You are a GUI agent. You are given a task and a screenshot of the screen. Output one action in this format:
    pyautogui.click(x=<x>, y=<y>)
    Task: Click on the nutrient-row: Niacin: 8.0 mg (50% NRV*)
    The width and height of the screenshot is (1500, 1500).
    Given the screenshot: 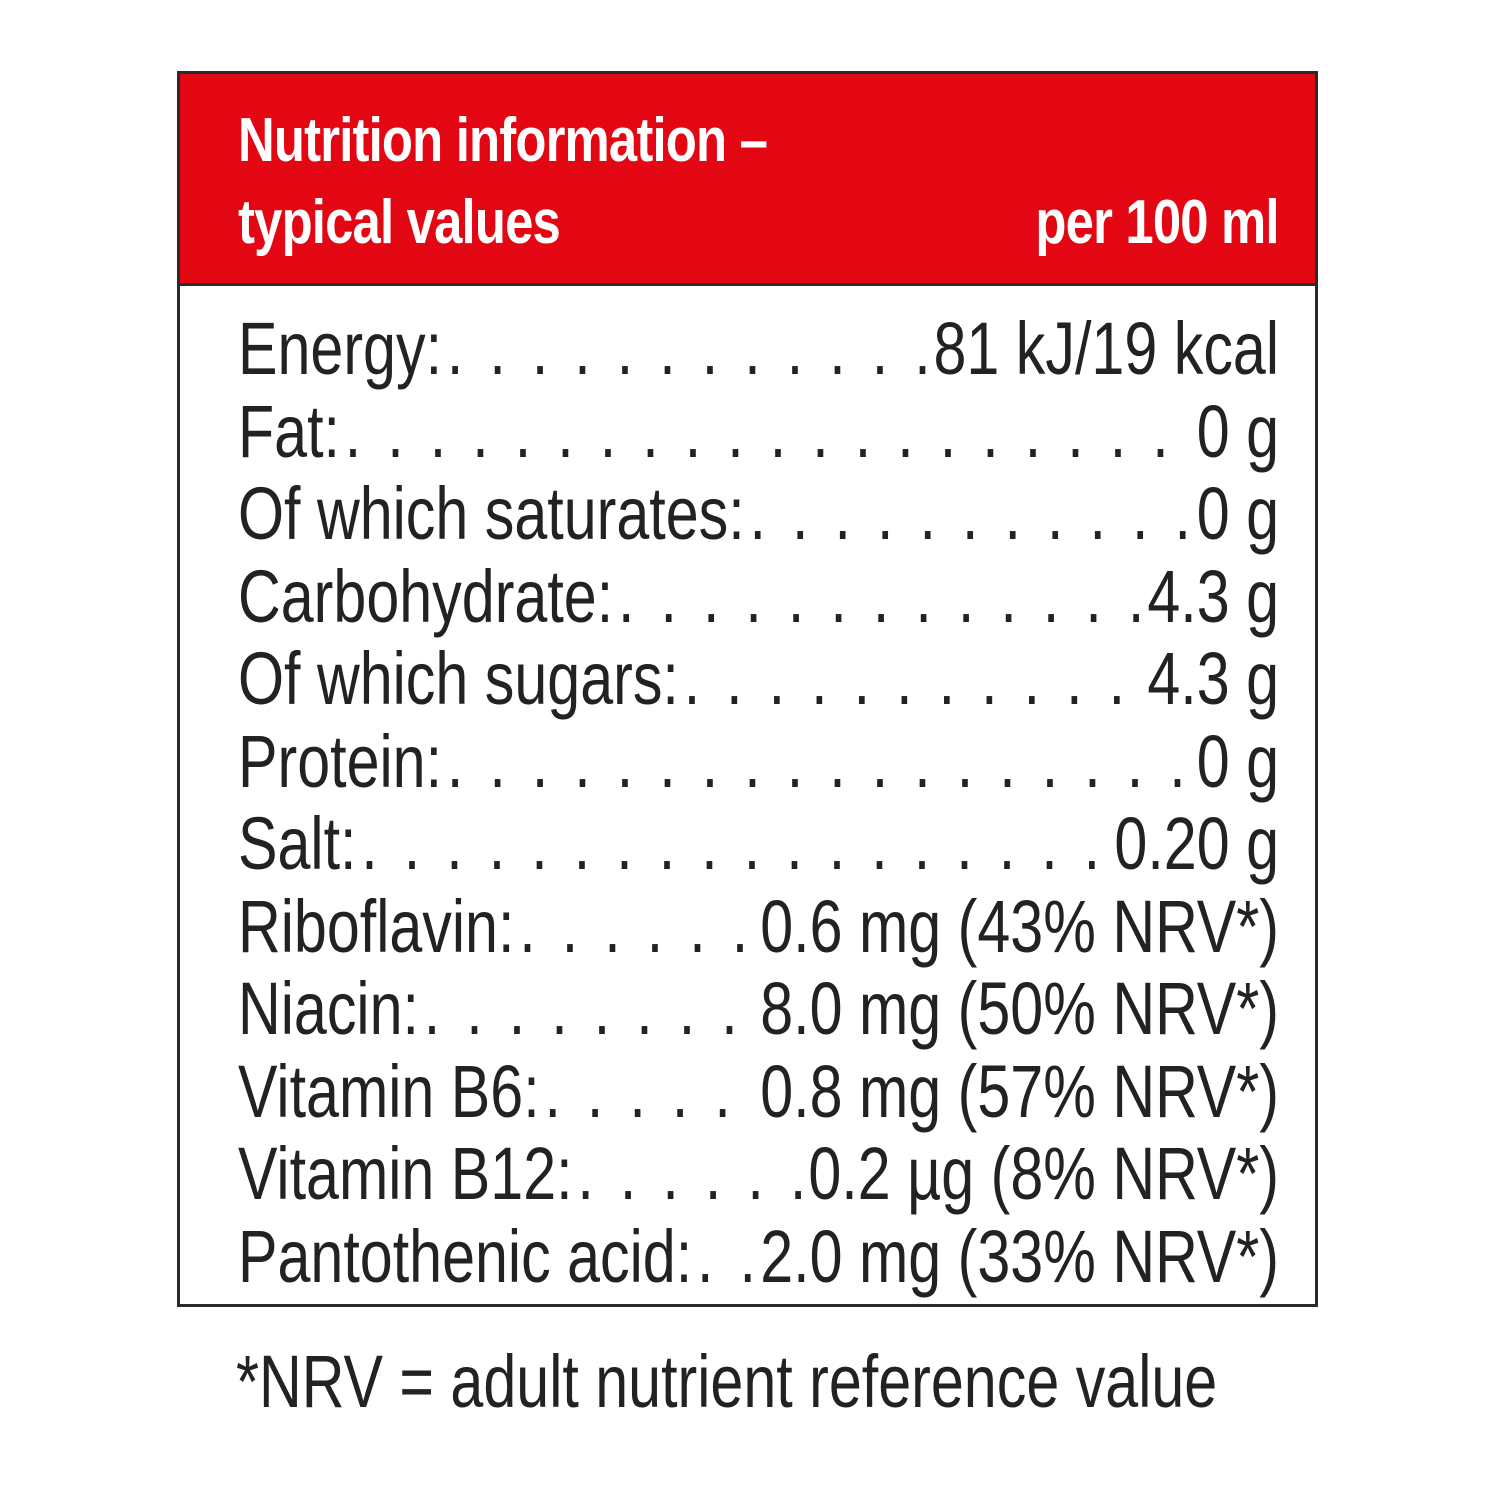 What is the action you would take?
    pyautogui.click(x=758, y=1013)
    